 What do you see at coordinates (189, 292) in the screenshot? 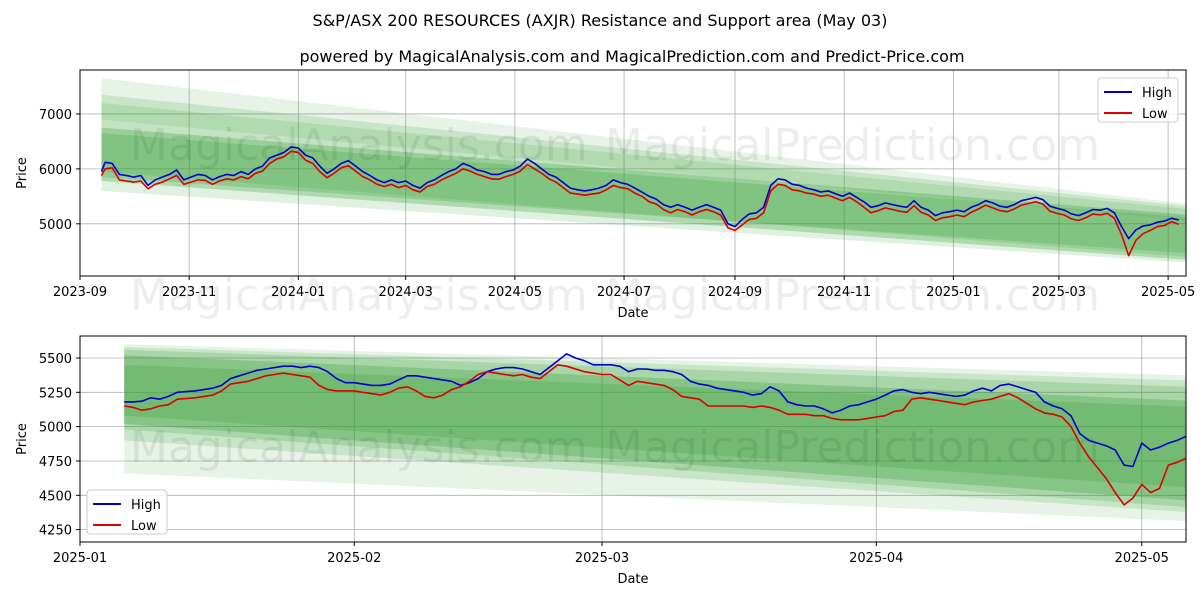
I see `x-tick-label: 2023-11` at bounding box center [189, 292].